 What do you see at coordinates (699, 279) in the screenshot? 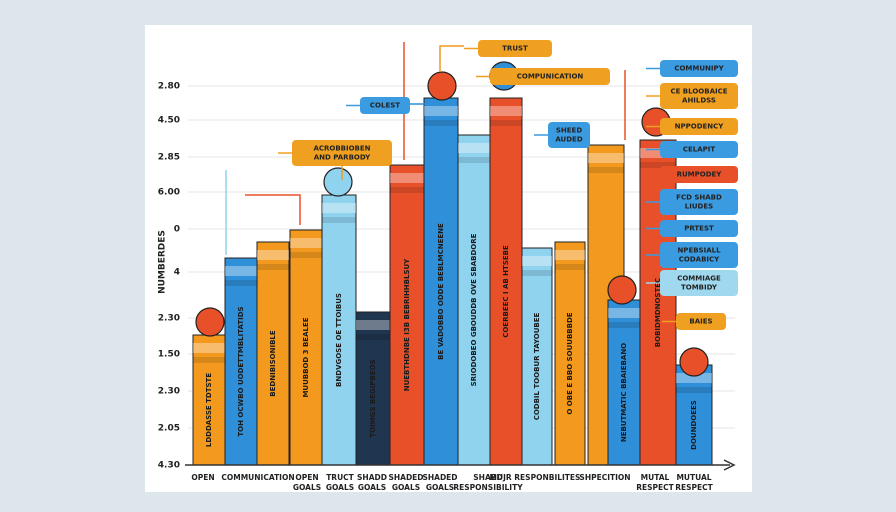
I see `callout-text: COMMIAGE` at bounding box center [699, 279].